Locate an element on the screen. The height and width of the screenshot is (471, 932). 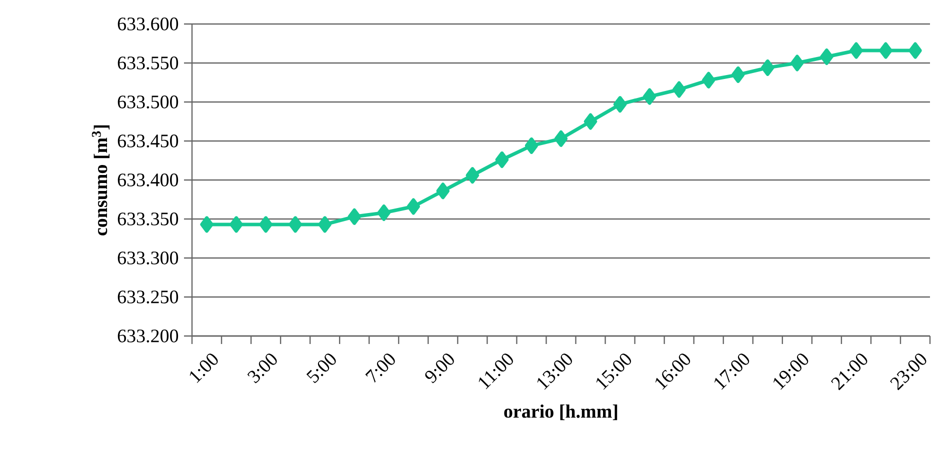
y-tick-label: 633.250 is located at coordinates (148, 297).